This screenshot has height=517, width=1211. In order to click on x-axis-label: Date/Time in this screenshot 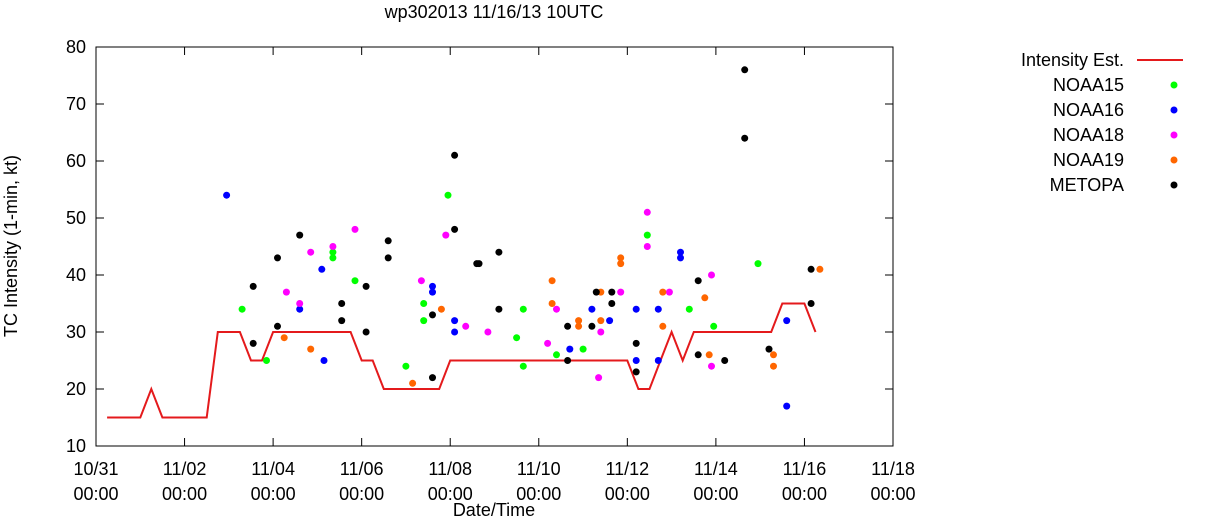, I will do `click(494, 508)`.